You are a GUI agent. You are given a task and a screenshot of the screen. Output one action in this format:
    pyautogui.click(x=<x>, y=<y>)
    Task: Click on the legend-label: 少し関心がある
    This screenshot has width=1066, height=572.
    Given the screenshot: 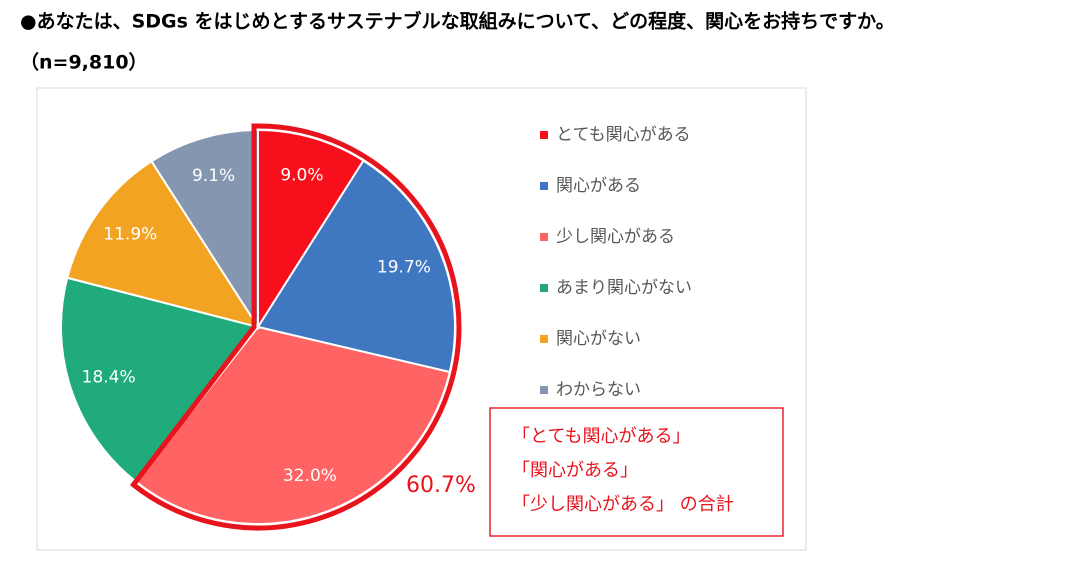 What is the action you would take?
    pyautogui.click(x=615, y=237)
    